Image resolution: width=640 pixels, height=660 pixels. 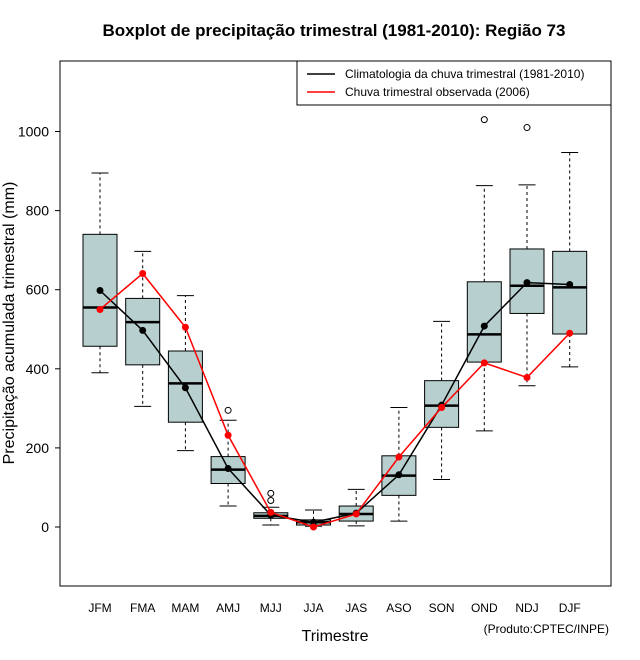 I want to click on x-tick-label: ASO, so click(x=398, y=608).